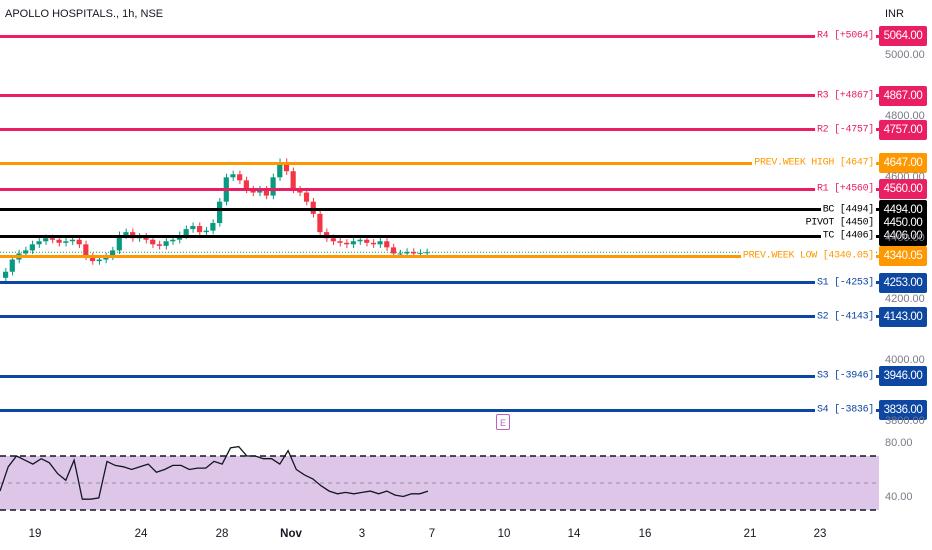 This screenshot has width=932, height=550. I want to click on level-line-r1, so click(439, 189).